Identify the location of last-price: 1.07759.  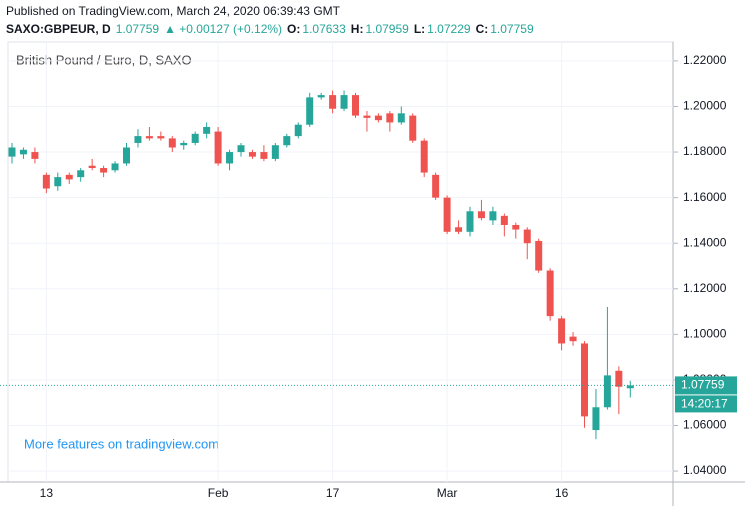
(138, 29).